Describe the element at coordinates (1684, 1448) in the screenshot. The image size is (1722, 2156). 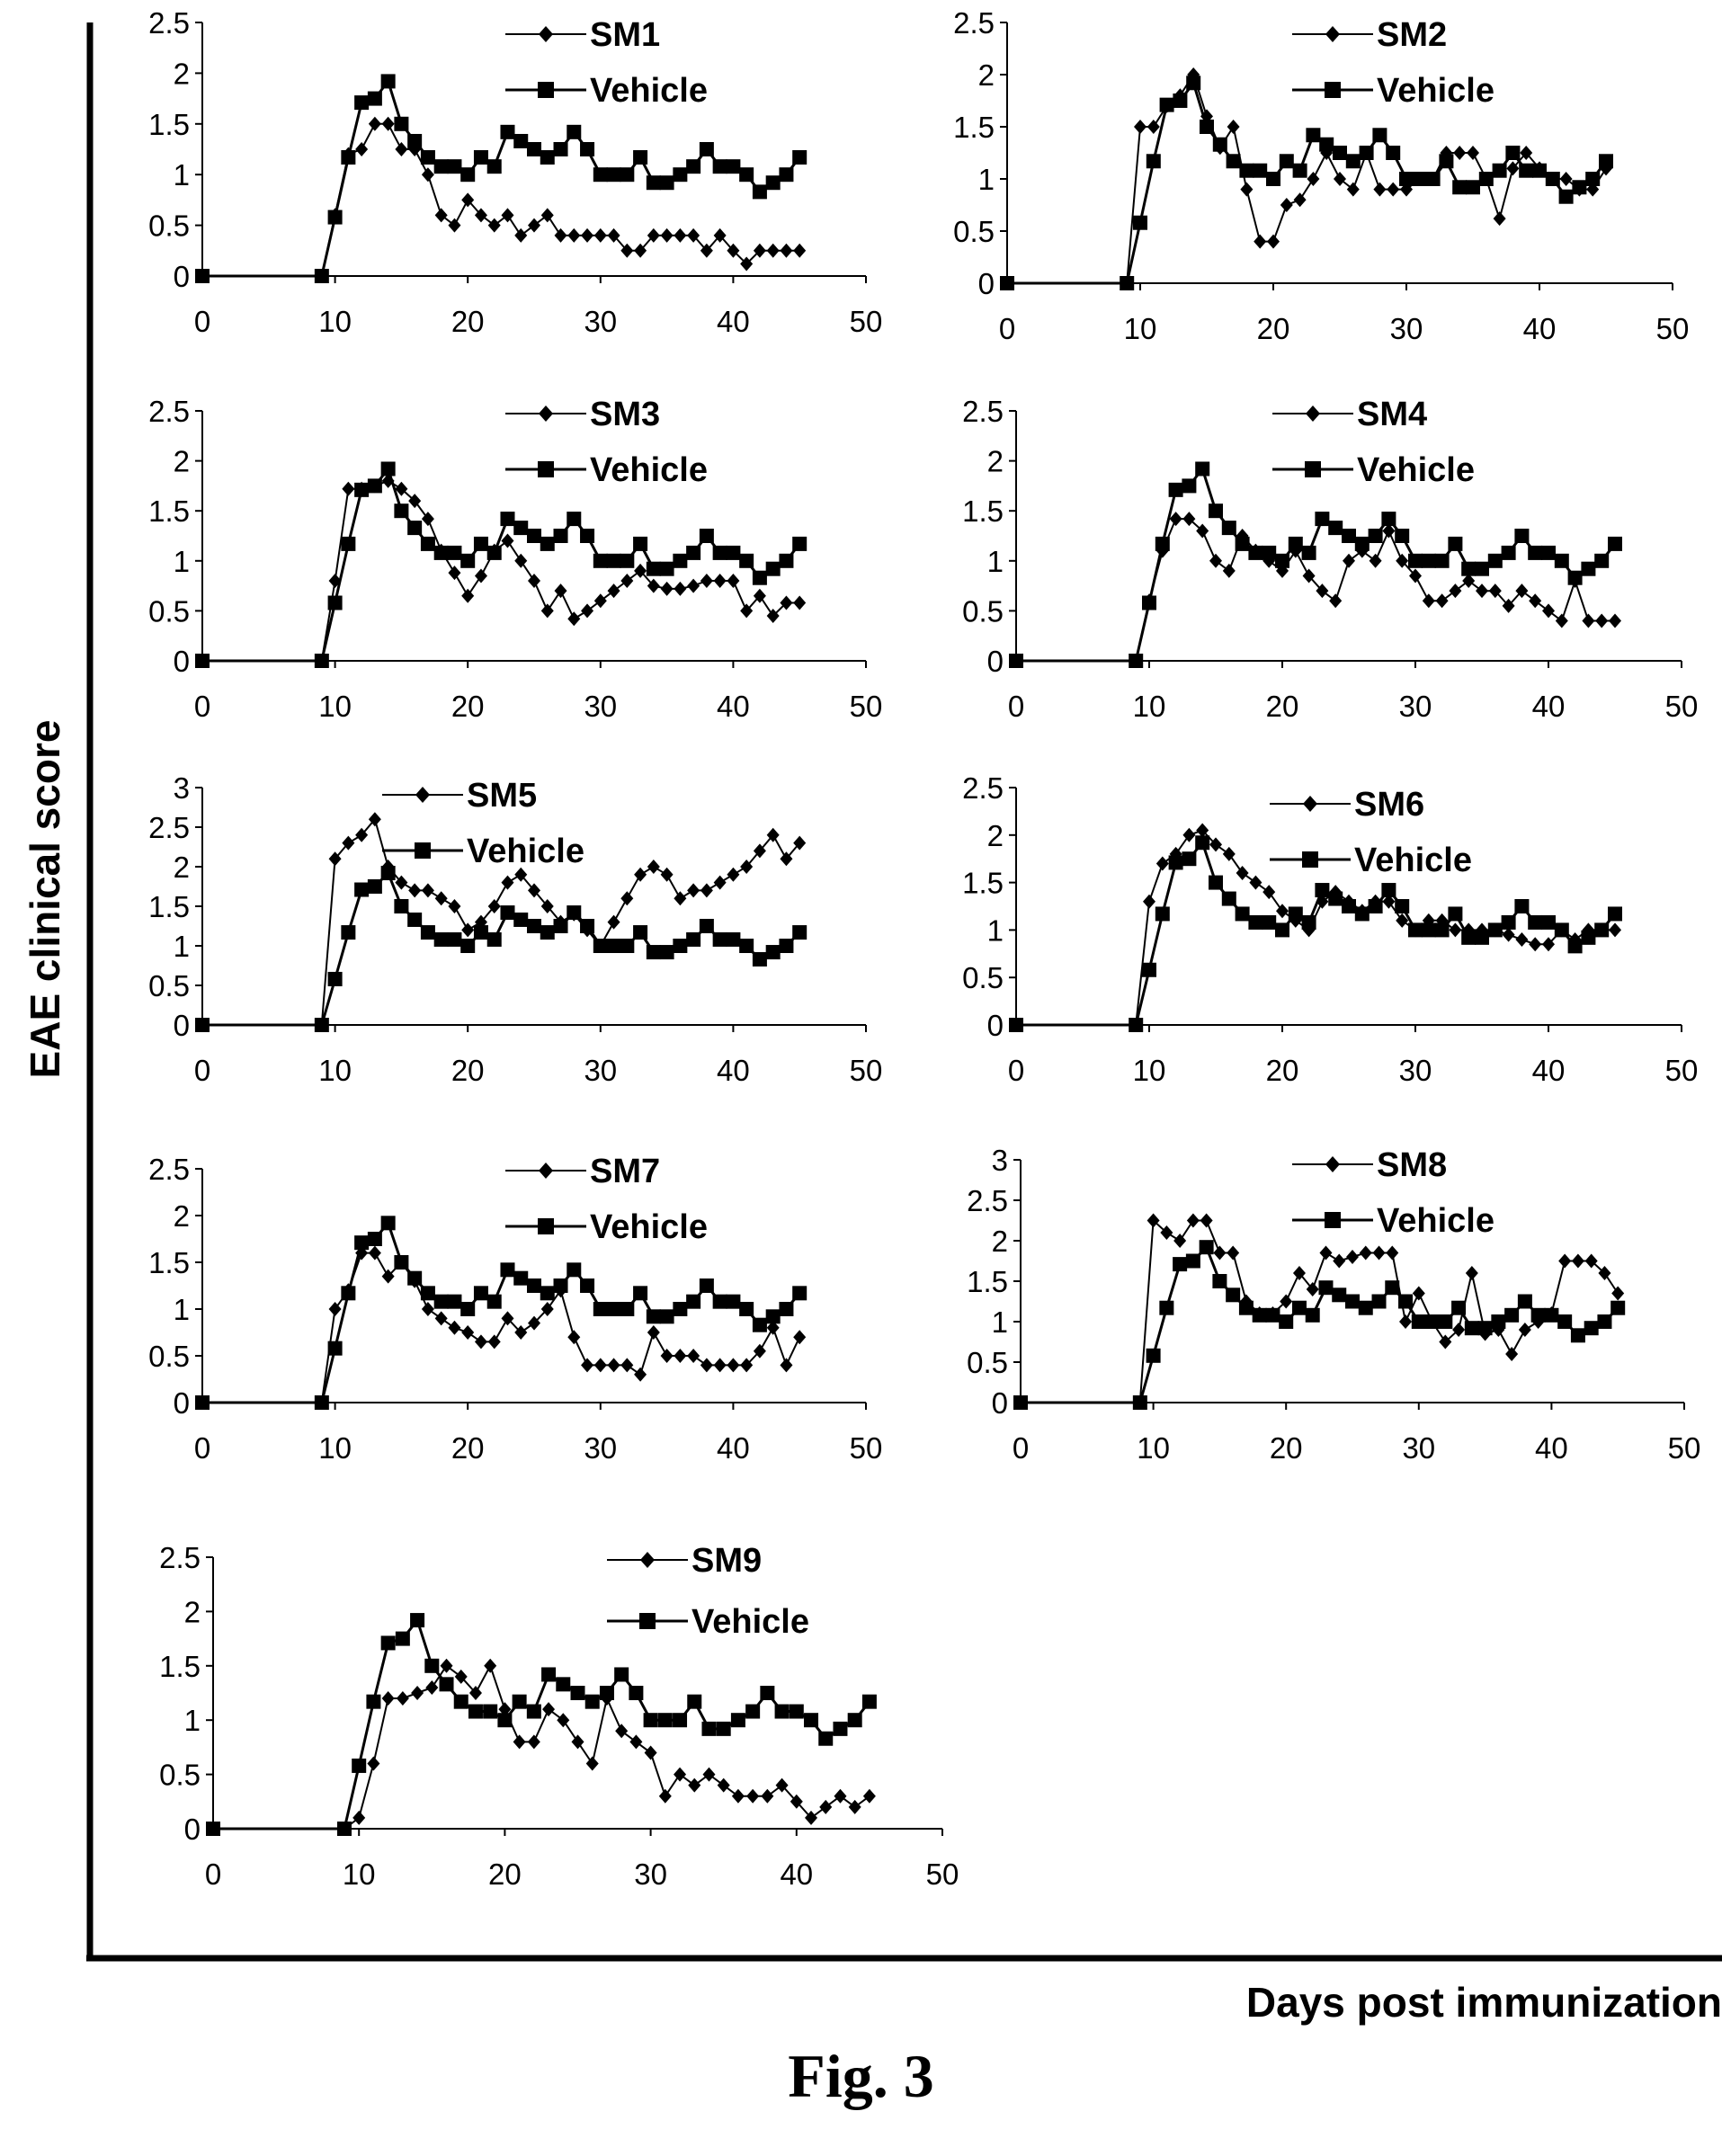
I see `x-tick-label: 50` at that location.